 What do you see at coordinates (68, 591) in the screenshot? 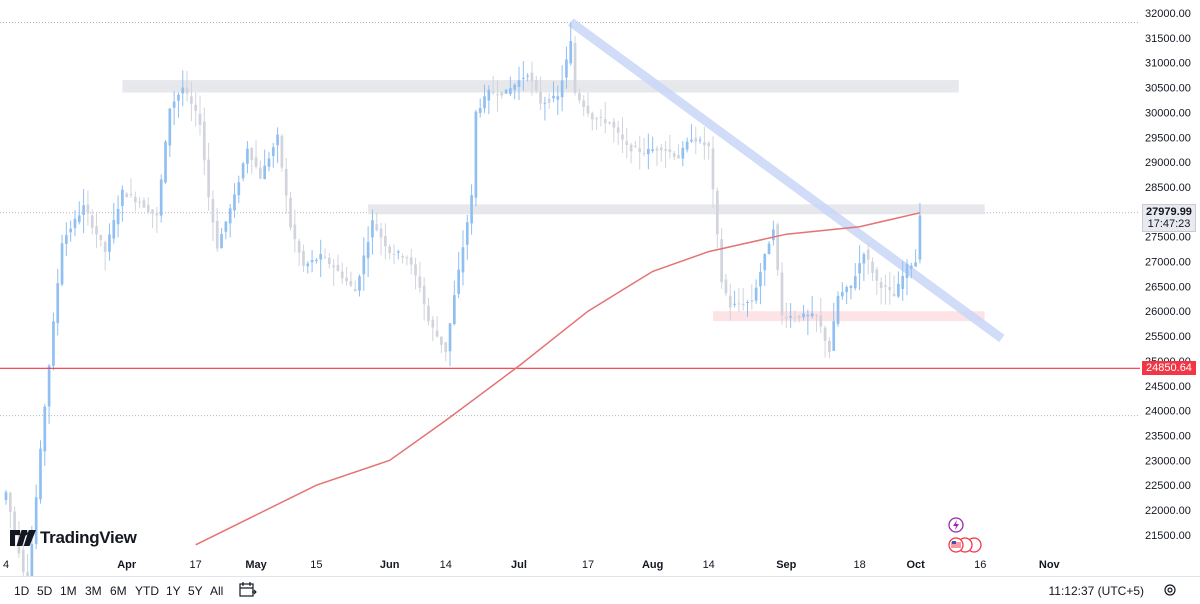
I see `range-1m-button: 1M` at bounding box center [68, 591].